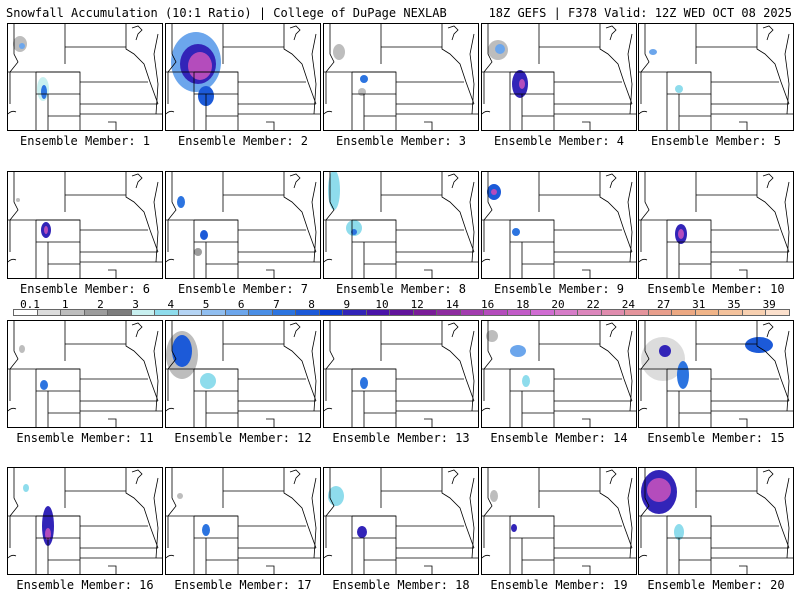  Describe the element at coordinates (243, 289) in the screenshot. I see `member-label: Ensemble Member: 7` at that location.